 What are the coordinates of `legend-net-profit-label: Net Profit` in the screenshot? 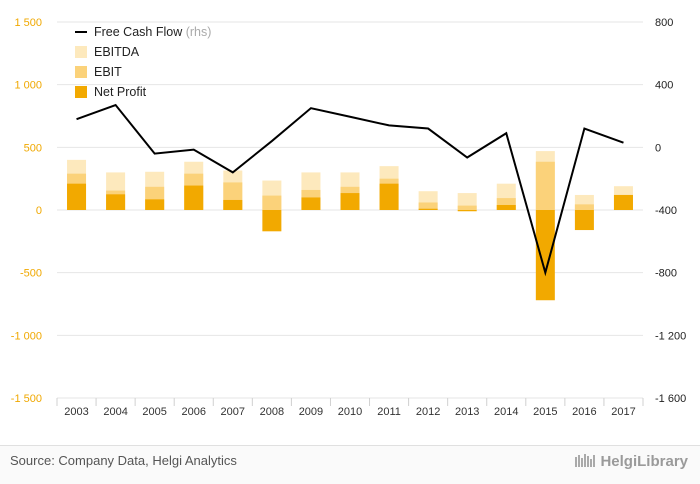 It's located at (120, 92).